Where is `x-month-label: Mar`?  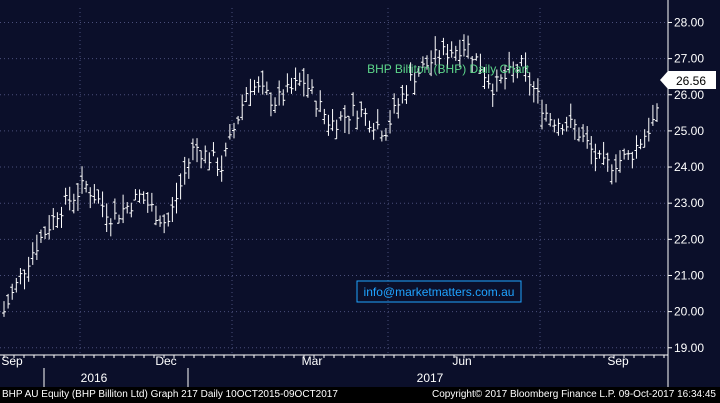
x-month-label: Mar is located at coordinates (312, 361).